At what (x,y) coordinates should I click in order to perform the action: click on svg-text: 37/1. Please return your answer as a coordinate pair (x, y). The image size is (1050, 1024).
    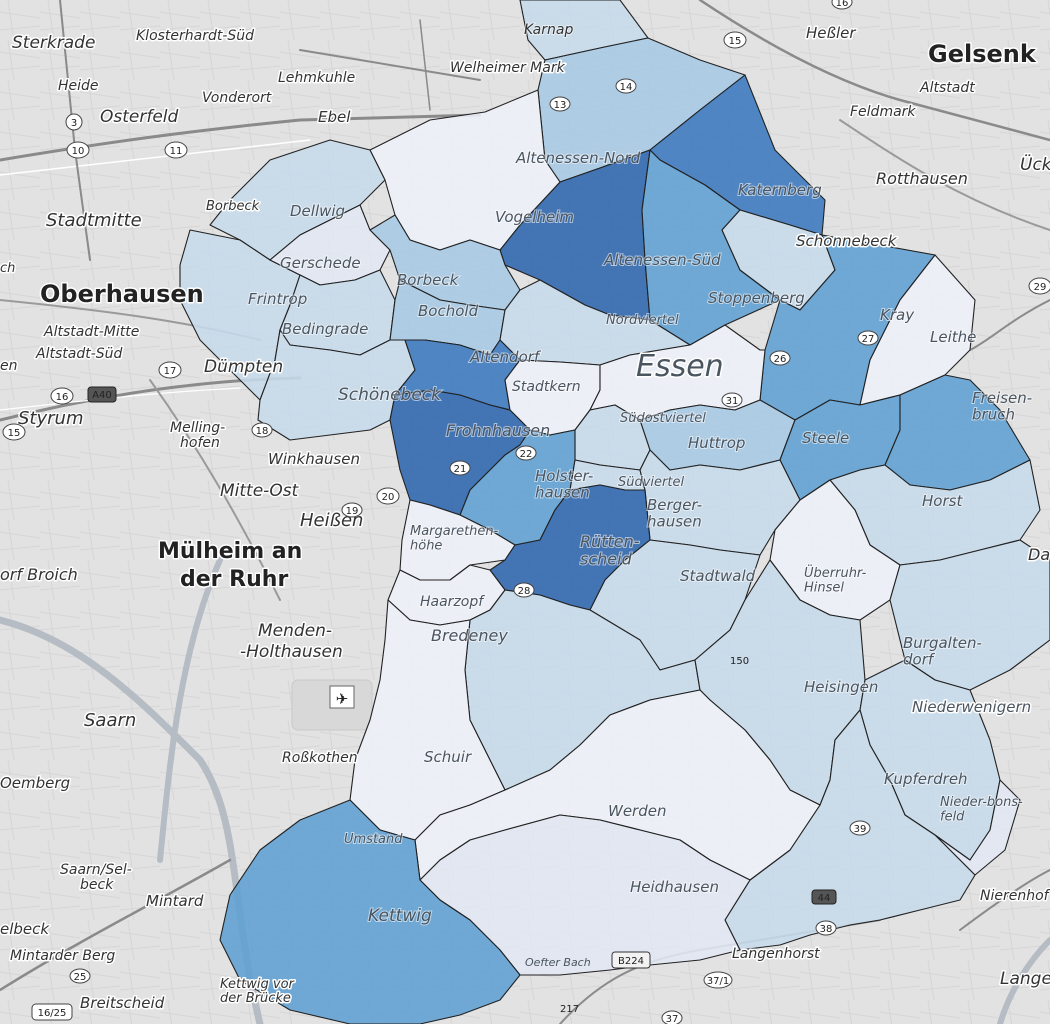
    Looking at the image, I should click on (718, 981).